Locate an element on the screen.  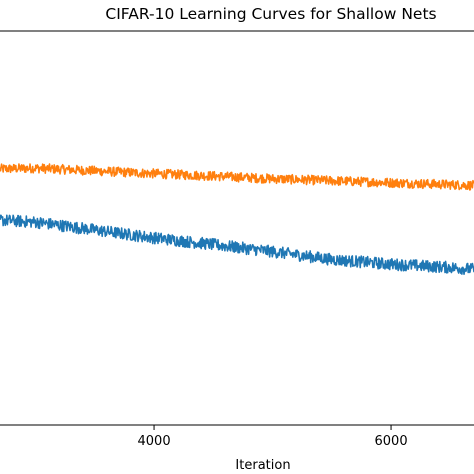
x-tick-label: 6000 is located at coordinates (391, 441).